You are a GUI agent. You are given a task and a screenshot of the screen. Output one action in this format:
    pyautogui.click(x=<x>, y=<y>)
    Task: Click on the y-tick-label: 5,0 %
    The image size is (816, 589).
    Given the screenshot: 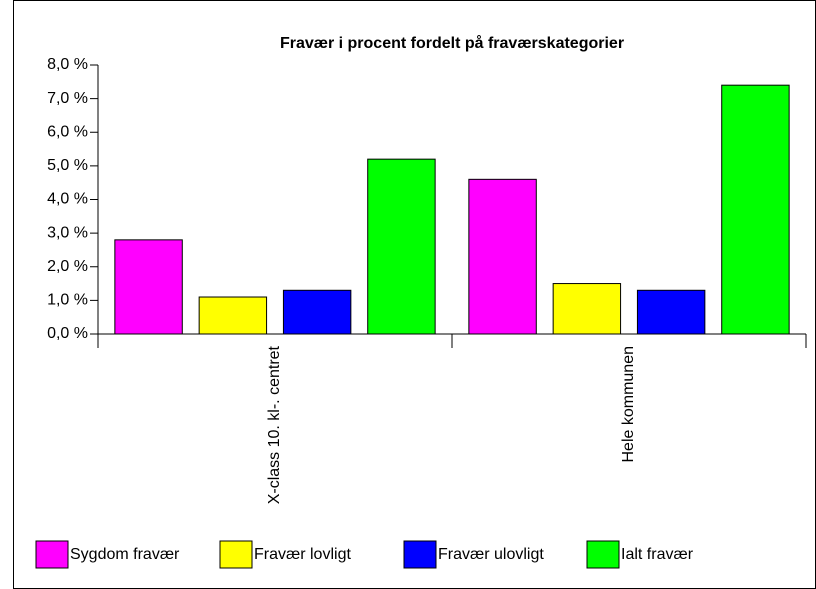 What is the action you would take?
    pyautogui.click(x=67, y=165)
    